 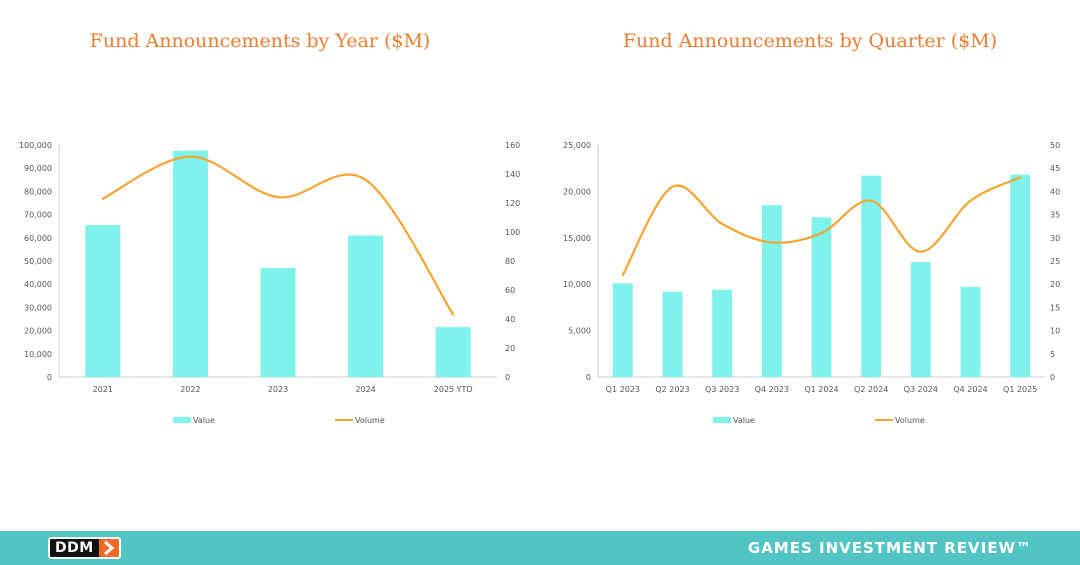 I want to click on y-tick-left: 50,000, so click(x=38, y=261).